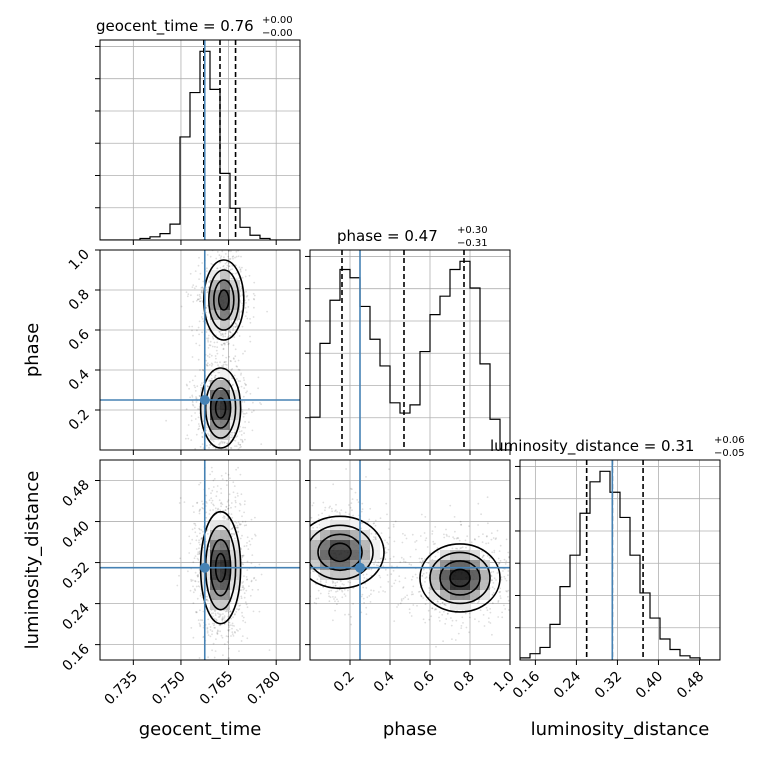 Image resolution: width=760 pixels, height=760 pixels. What do you see at coordinates (75, 616) in the screenshot?
I see `y-tick-label: 0.24` at bounding box center [75, 616].